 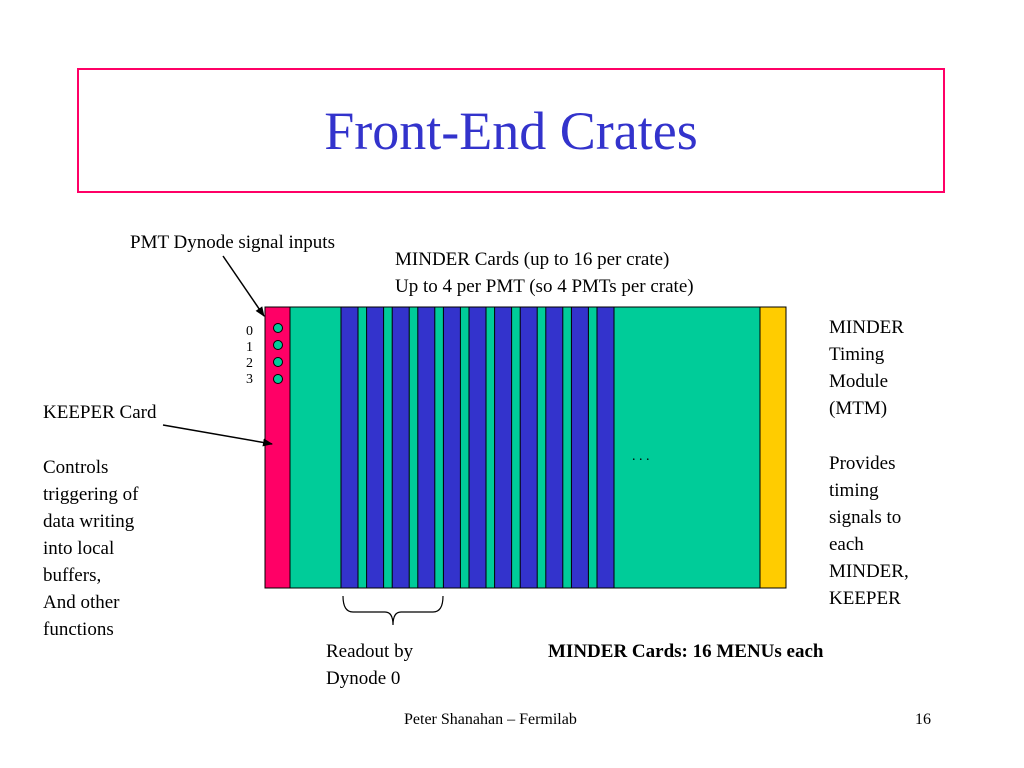 I want to click on minder-cards-label-line2: Up to 4 per PMT (so 4 PMTs per crate), so click(x=544, y=286).